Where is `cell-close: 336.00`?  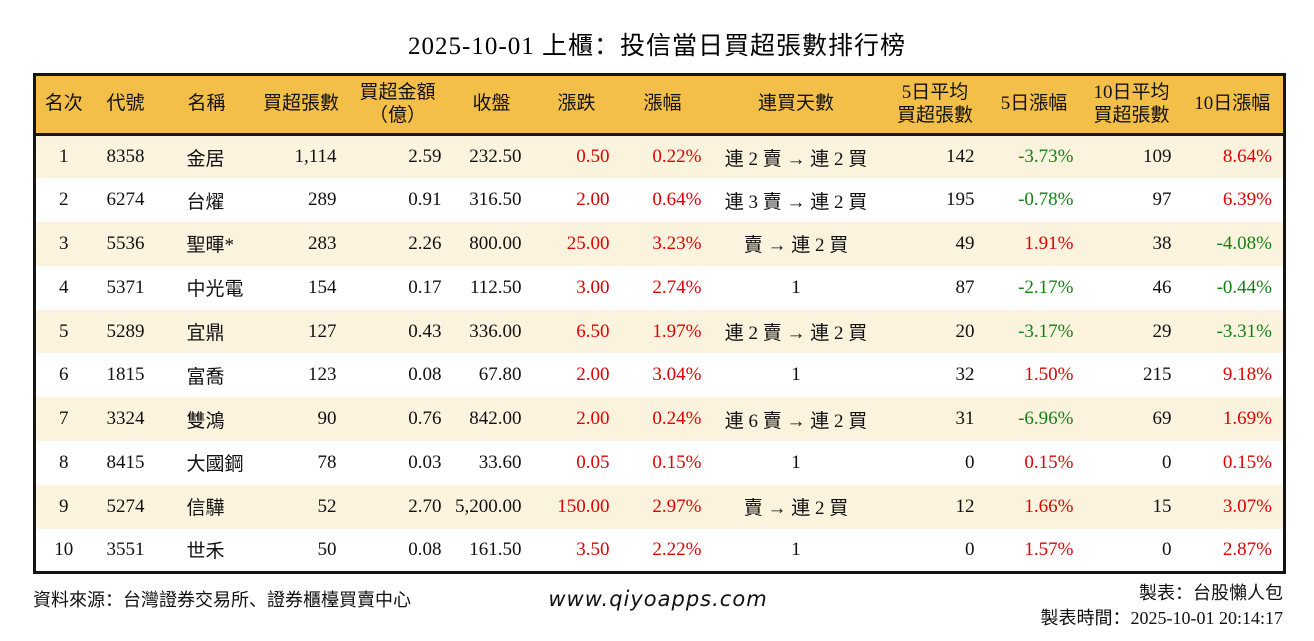 cell-close: 336.00 is located at coordinates (495, 331).